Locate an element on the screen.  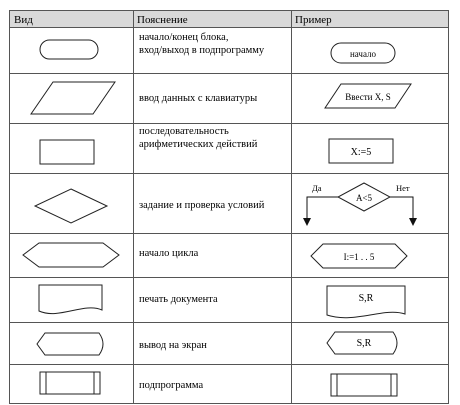
terminator-symbol is located at coordinates (69, 49).